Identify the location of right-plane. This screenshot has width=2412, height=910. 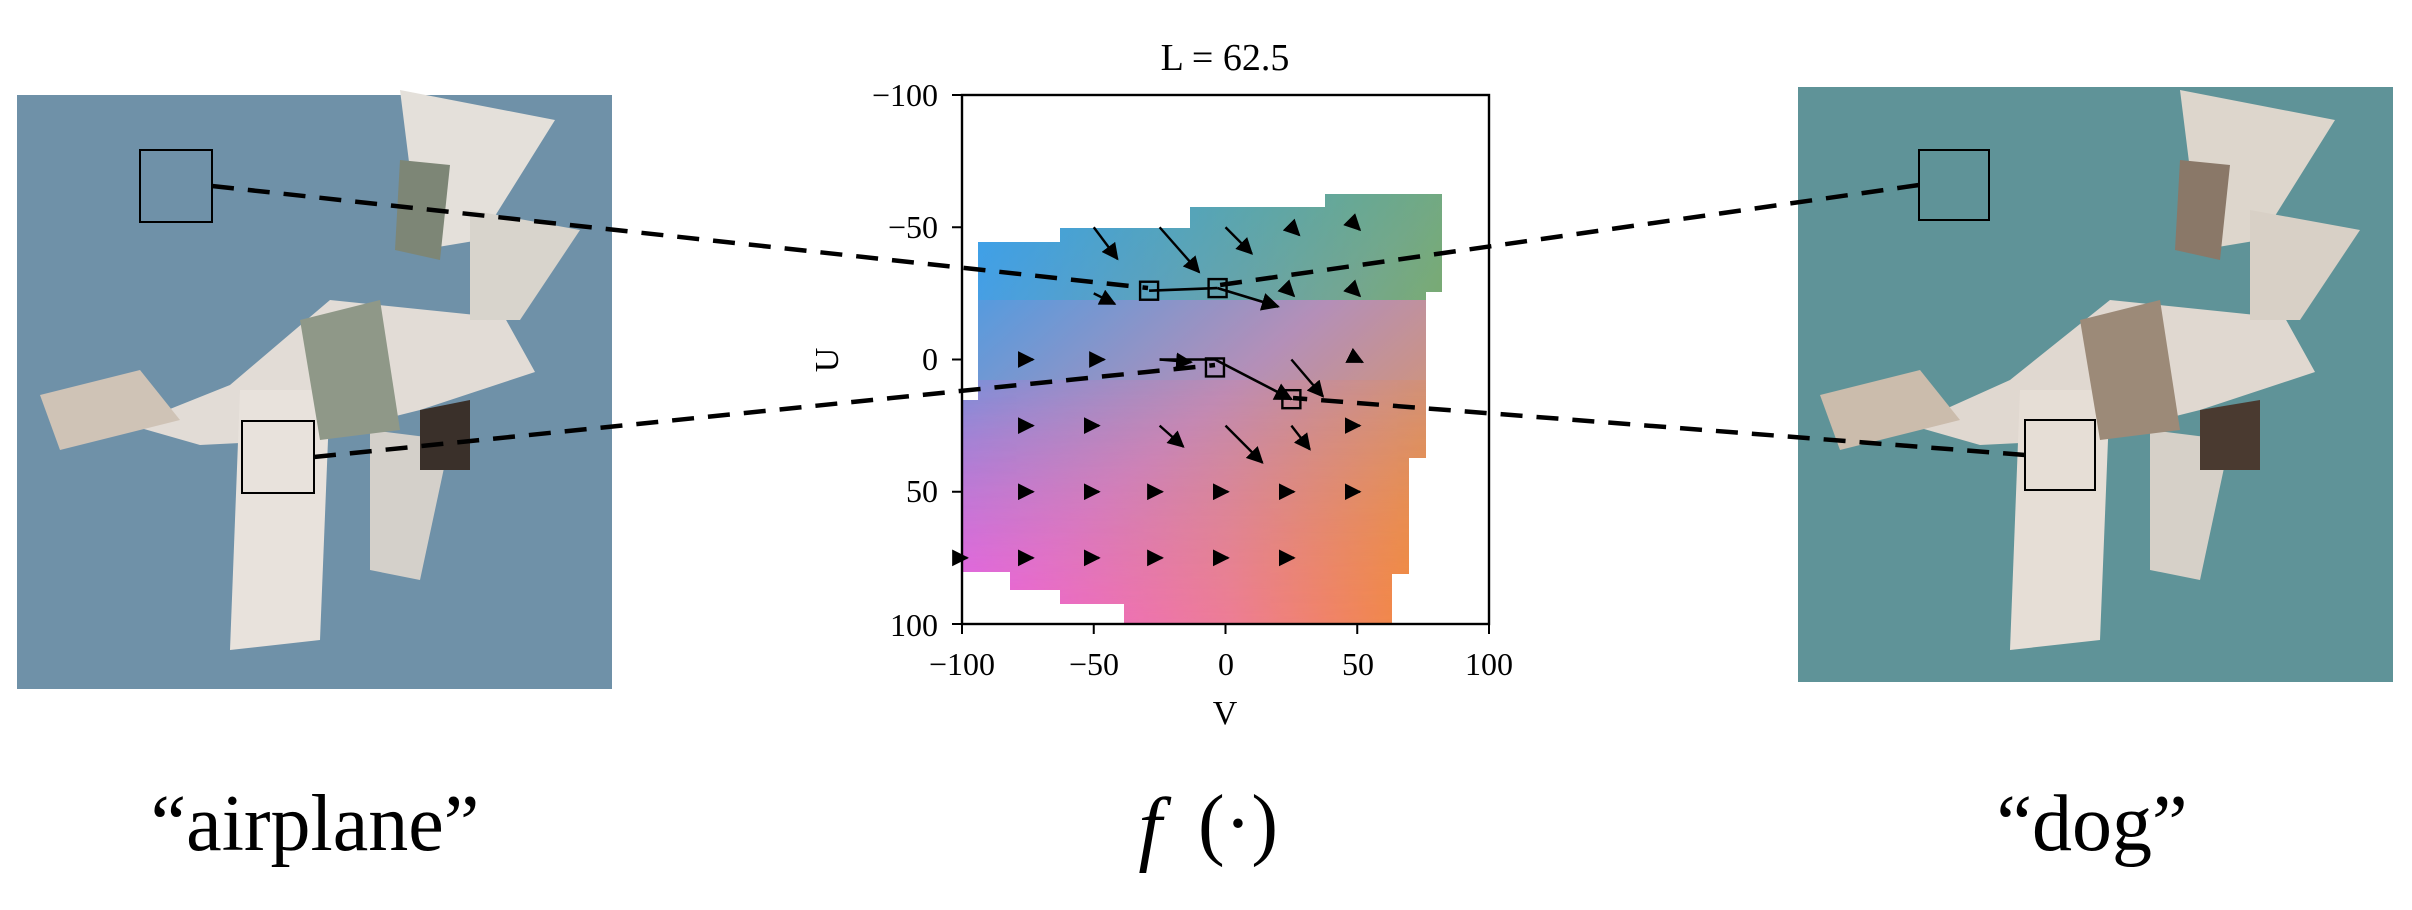
(2090, 370).